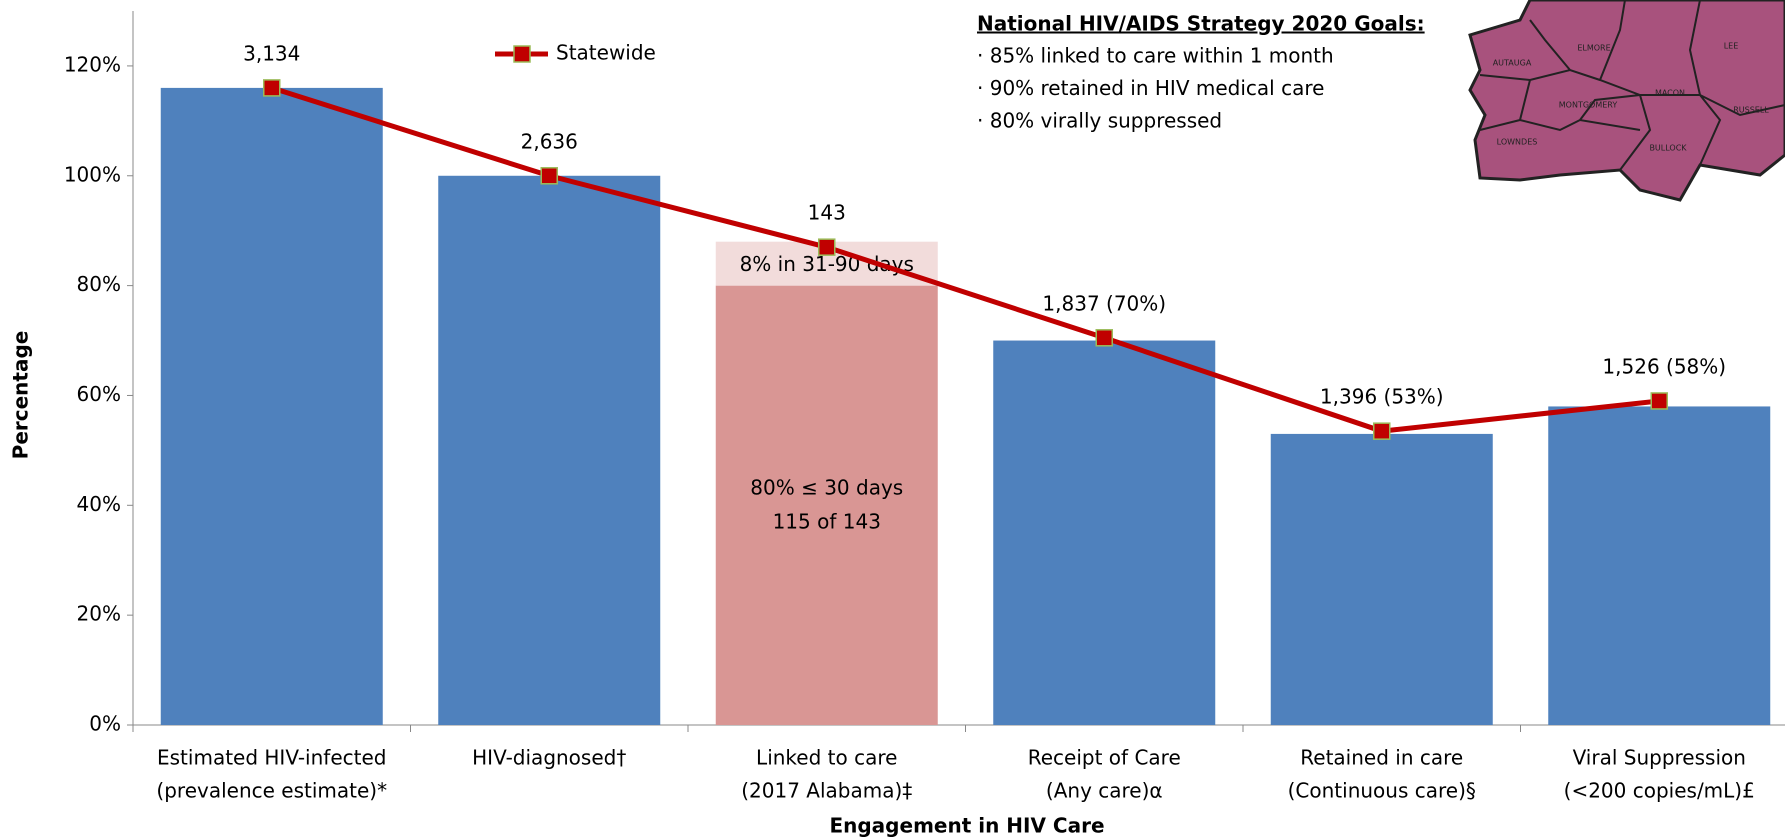  Describe the element at coordinates (1382, 397) in the screenshot. I see `bar-label: 1,396 (53%)` at that location.